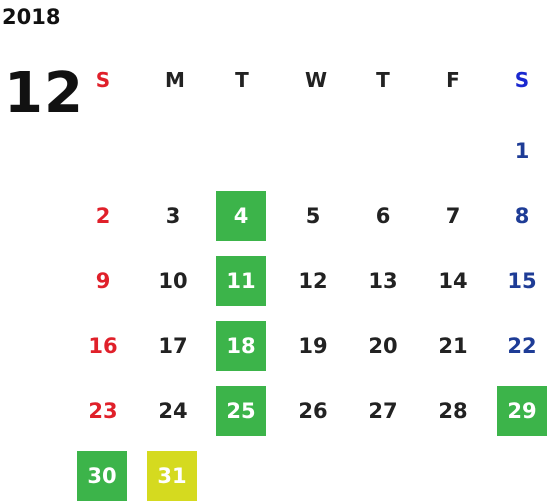 The height and width of the screenshot is (503, 548). I want to click on day-cell: 3, so click(173, 216).